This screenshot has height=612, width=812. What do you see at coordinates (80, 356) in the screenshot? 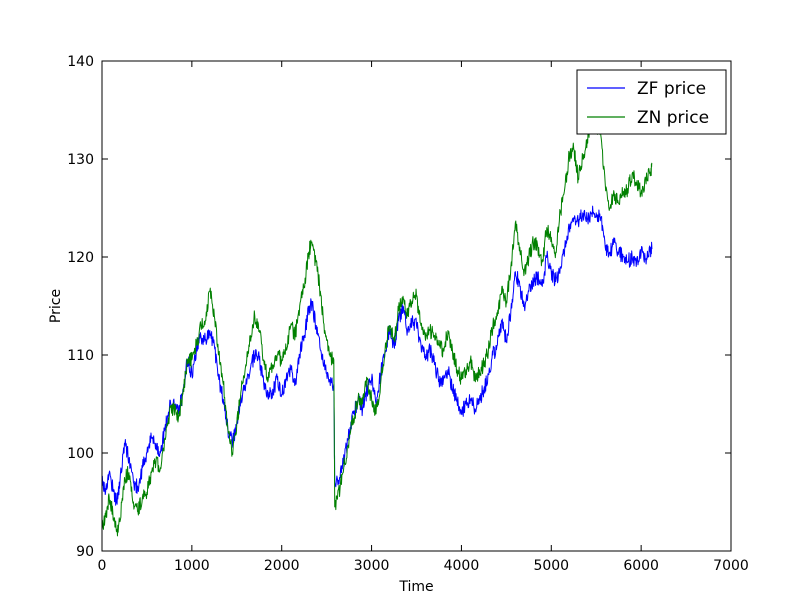
I see `y-tick-label: 110` at bounding box center [80, 356].